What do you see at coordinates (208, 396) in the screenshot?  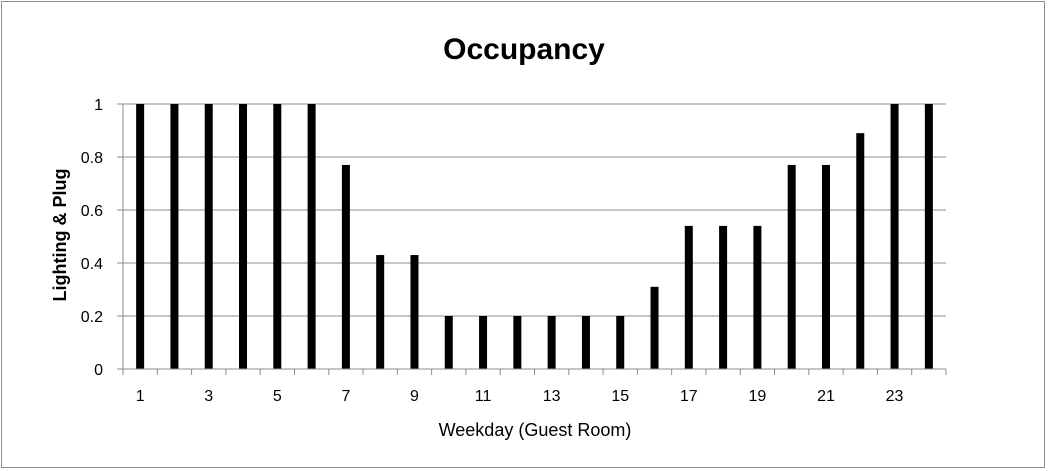 I see `x-tick-label: 3` at bounding box center [208, 396].